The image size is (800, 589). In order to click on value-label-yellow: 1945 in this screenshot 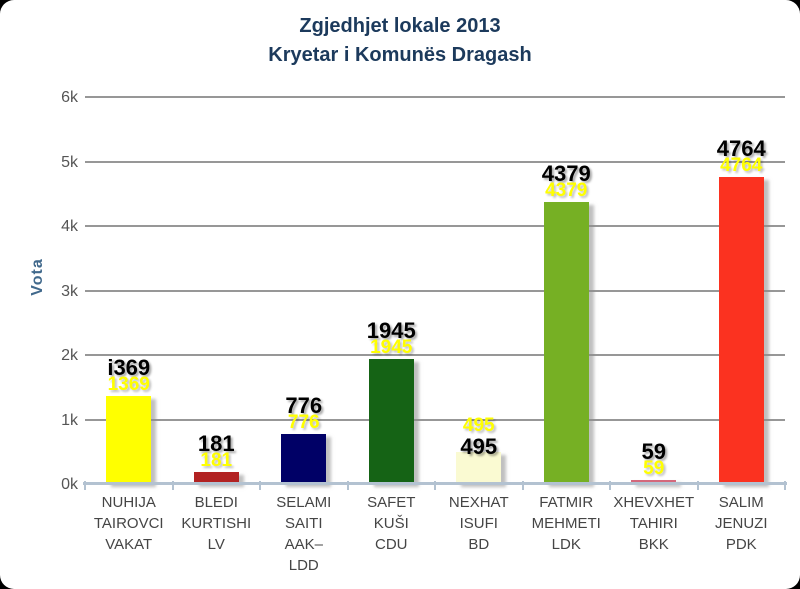, I will do `click(391, 347)`.